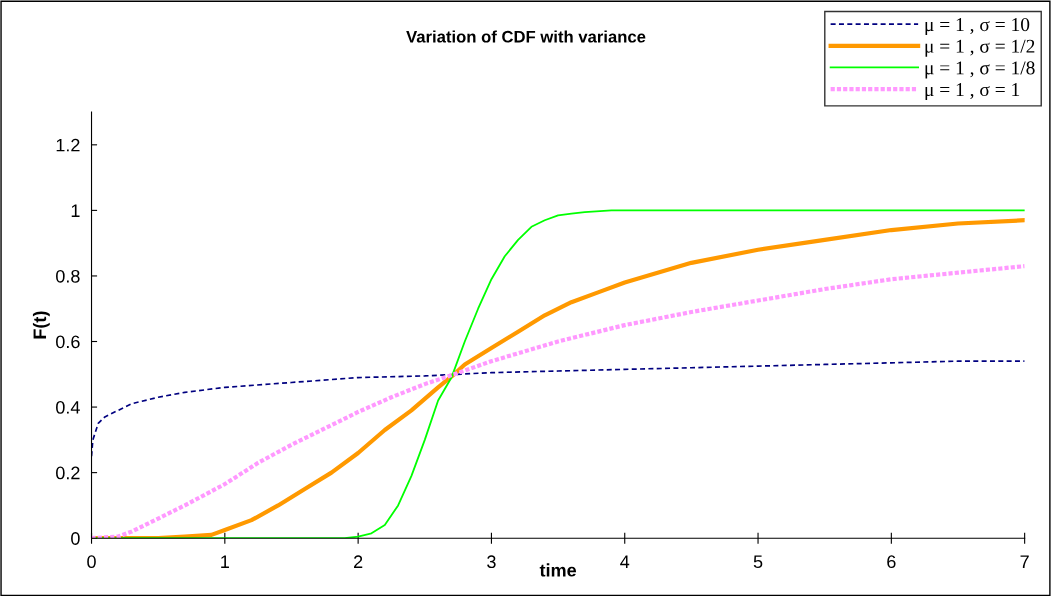 This screenshot has height=596, width=1052. Describe the element at coordinates (526, 36) in the screenshot. I see `chart-title: Variation of CDF with variance` at that location.